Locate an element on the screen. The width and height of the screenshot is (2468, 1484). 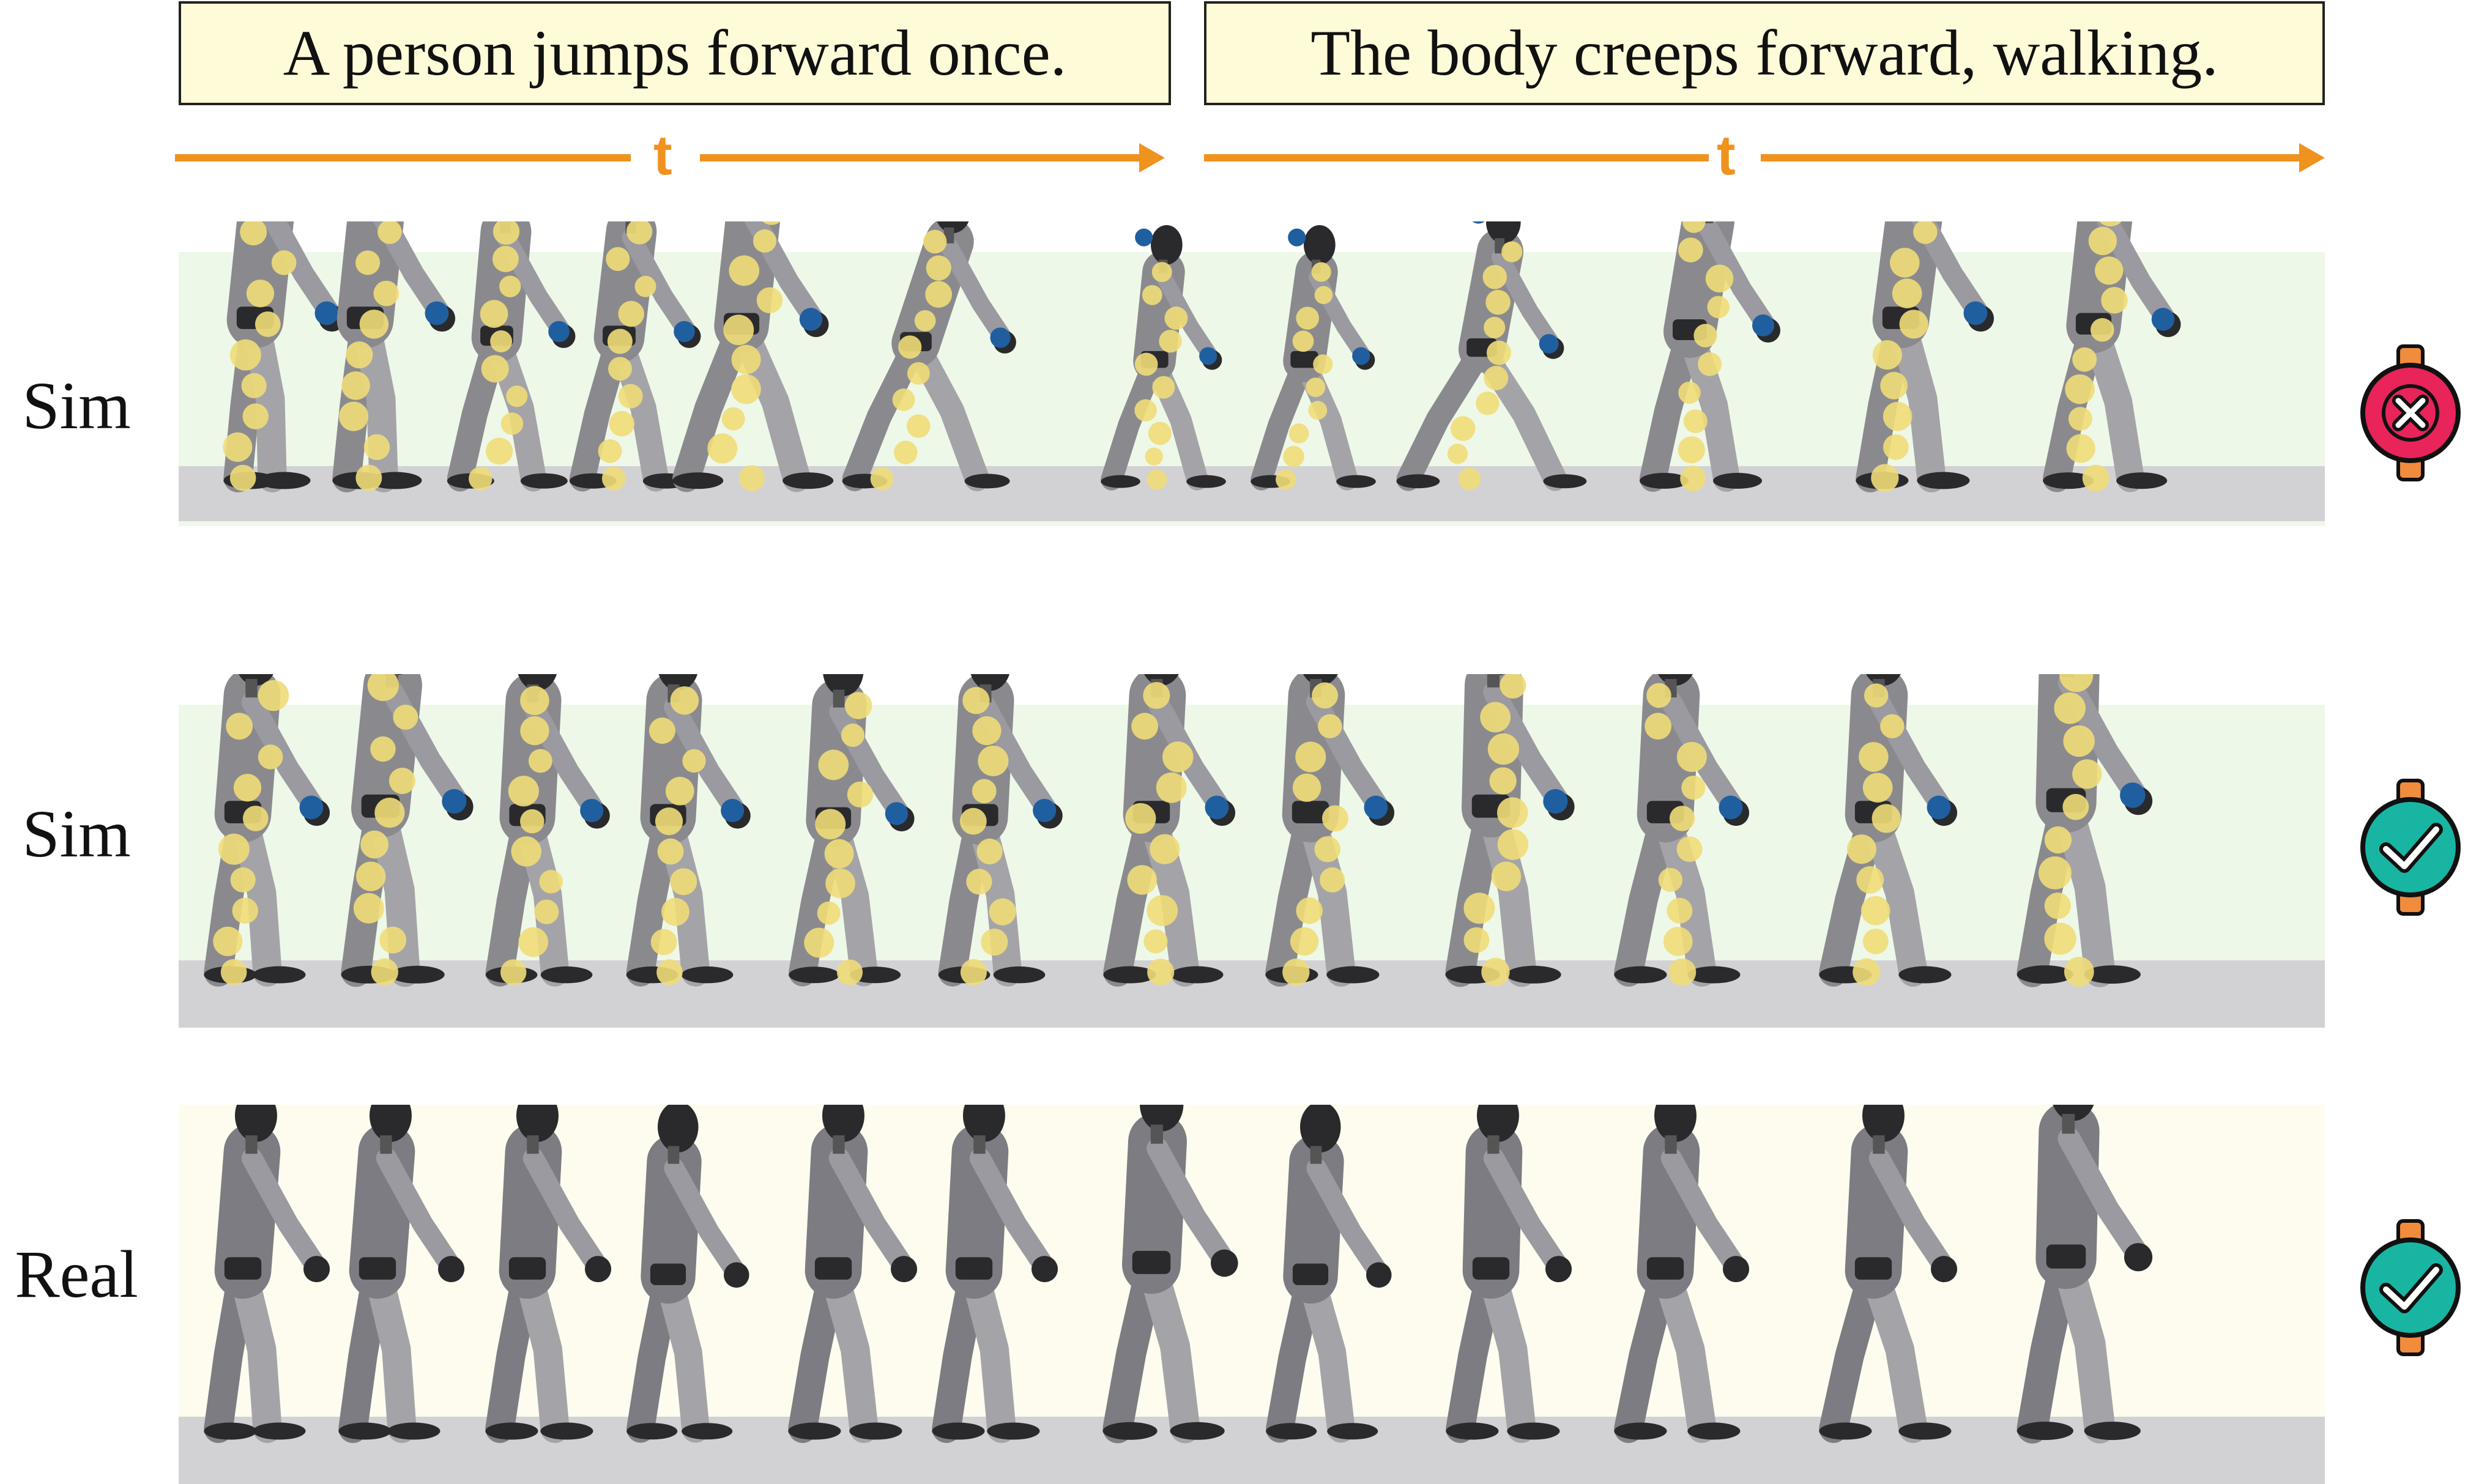
x-mark-icon is located at coordinates (2410, 413).